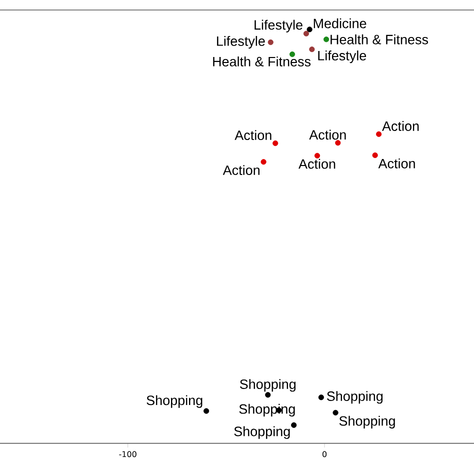  What do you see at coordinates (262, 432) in the screenshot?
I see `series-label: Shopping` at bounding box center [262, 432].